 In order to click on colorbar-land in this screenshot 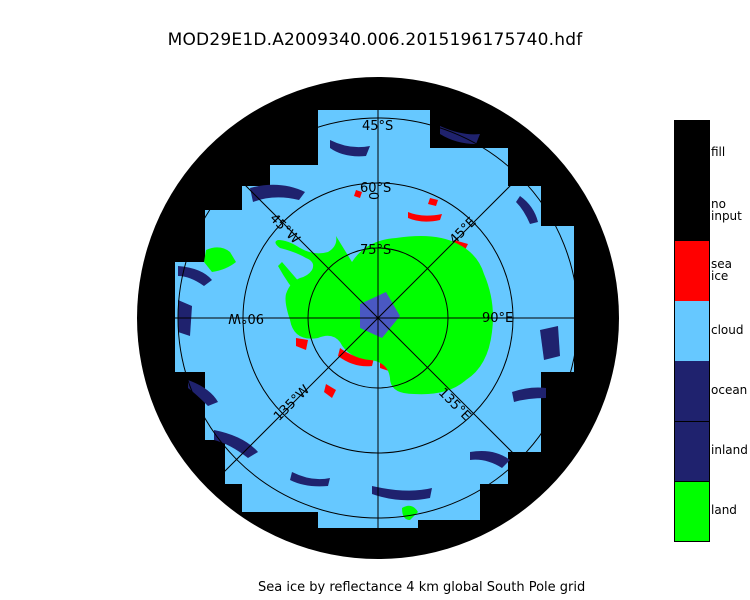, I will do `click(692, 511)`.